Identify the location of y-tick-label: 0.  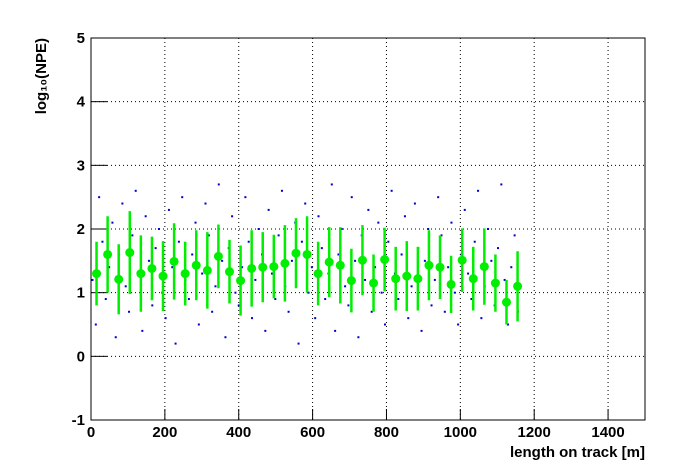
(81, 356).